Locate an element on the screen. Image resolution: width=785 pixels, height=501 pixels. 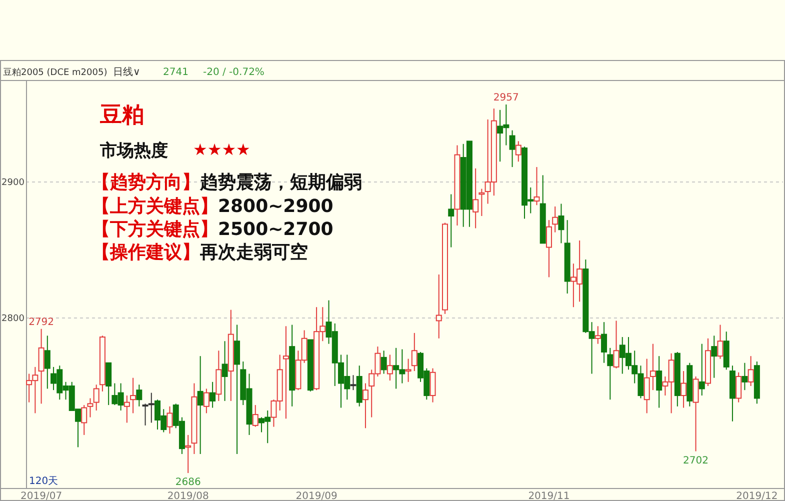
annotation: 2792 is located at coordinates (41, 322).